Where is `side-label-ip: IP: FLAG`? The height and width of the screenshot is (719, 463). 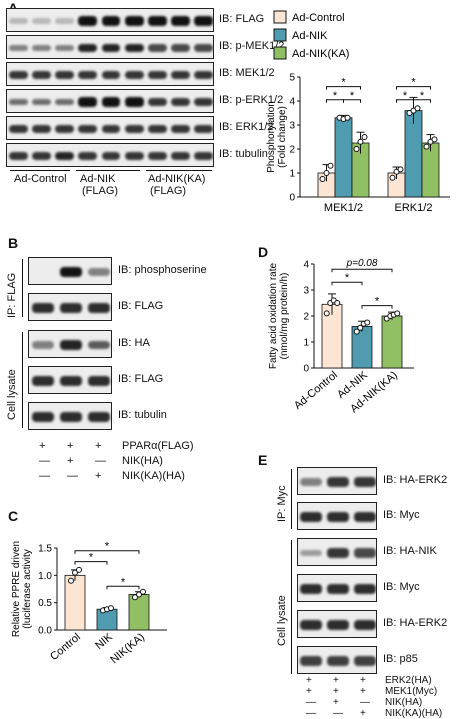 side-label-ip: IP: FLAG is located at coordinates (12, 295).